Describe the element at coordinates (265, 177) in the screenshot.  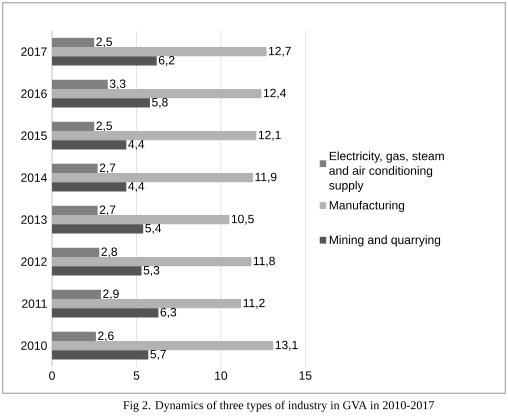
I see `data-label: 11,9` at that location.